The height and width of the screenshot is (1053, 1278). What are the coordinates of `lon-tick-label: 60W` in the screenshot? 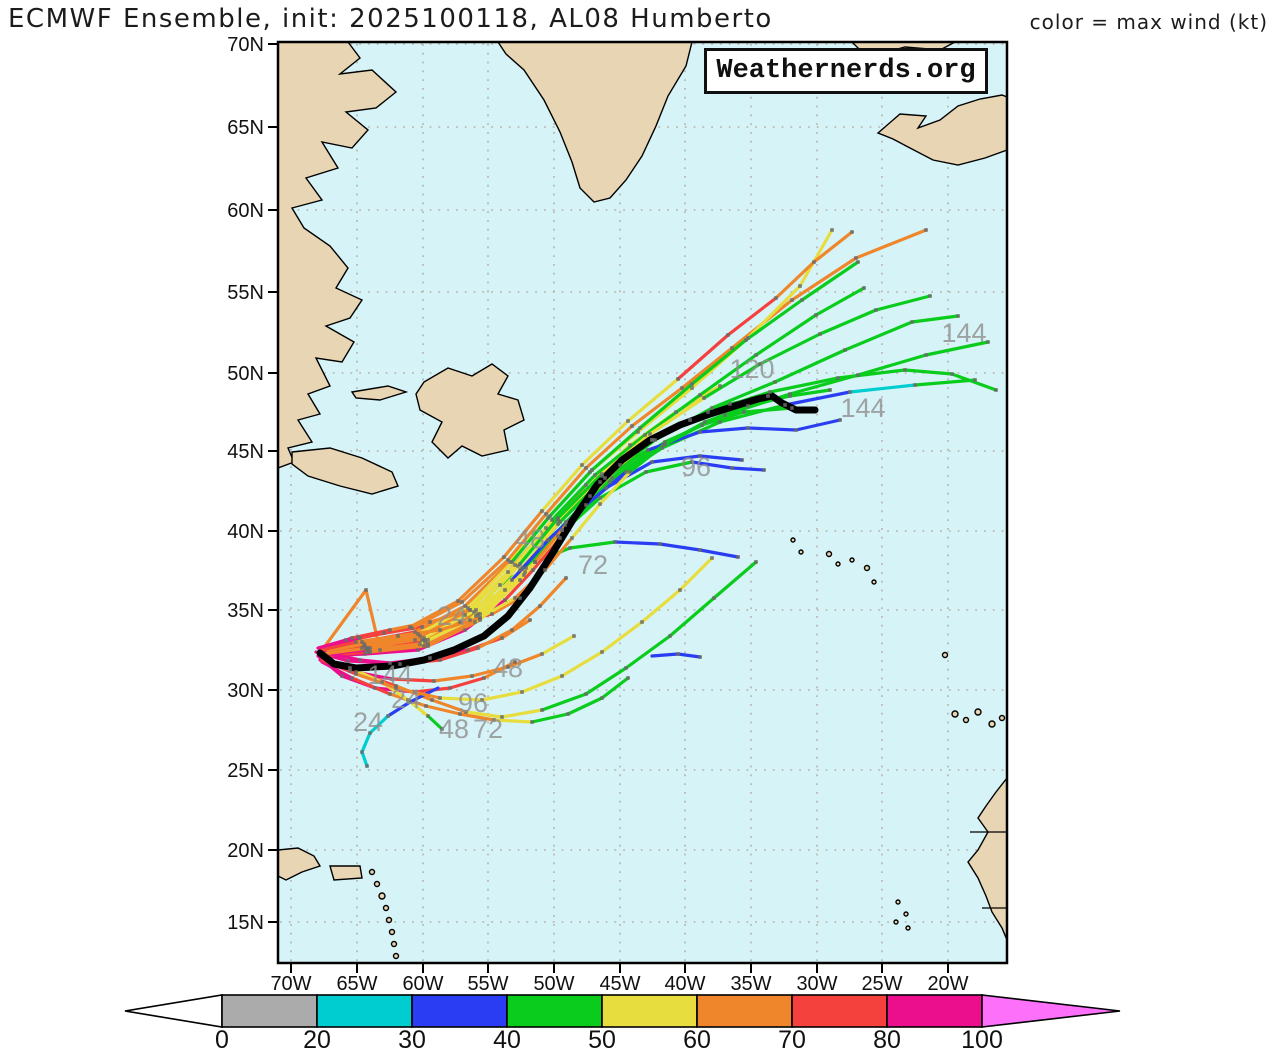 It's located at (422, 984).